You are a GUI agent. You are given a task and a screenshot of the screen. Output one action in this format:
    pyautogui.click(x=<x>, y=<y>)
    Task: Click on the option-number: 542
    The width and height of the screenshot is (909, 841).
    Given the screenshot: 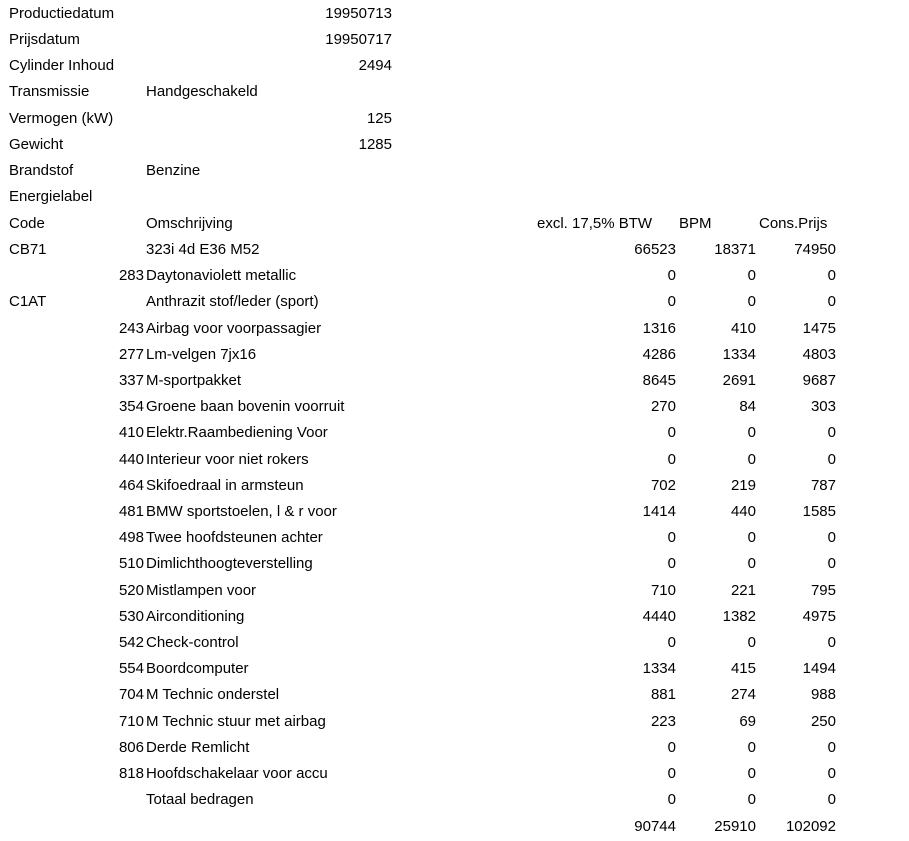 What is the action you would take?
    pyautogui.click(x=131, y=642)
    